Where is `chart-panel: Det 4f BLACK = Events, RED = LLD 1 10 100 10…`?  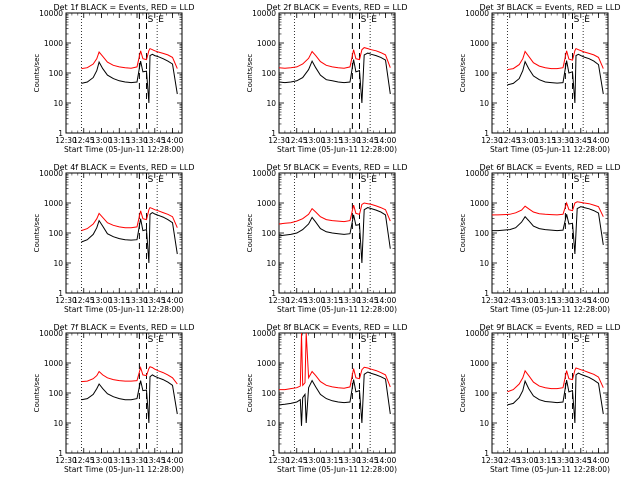 chart-panel: Det 4f BLACK = Events, RED = LLD 1 10 100 10… is located at coordinates (114, 238).